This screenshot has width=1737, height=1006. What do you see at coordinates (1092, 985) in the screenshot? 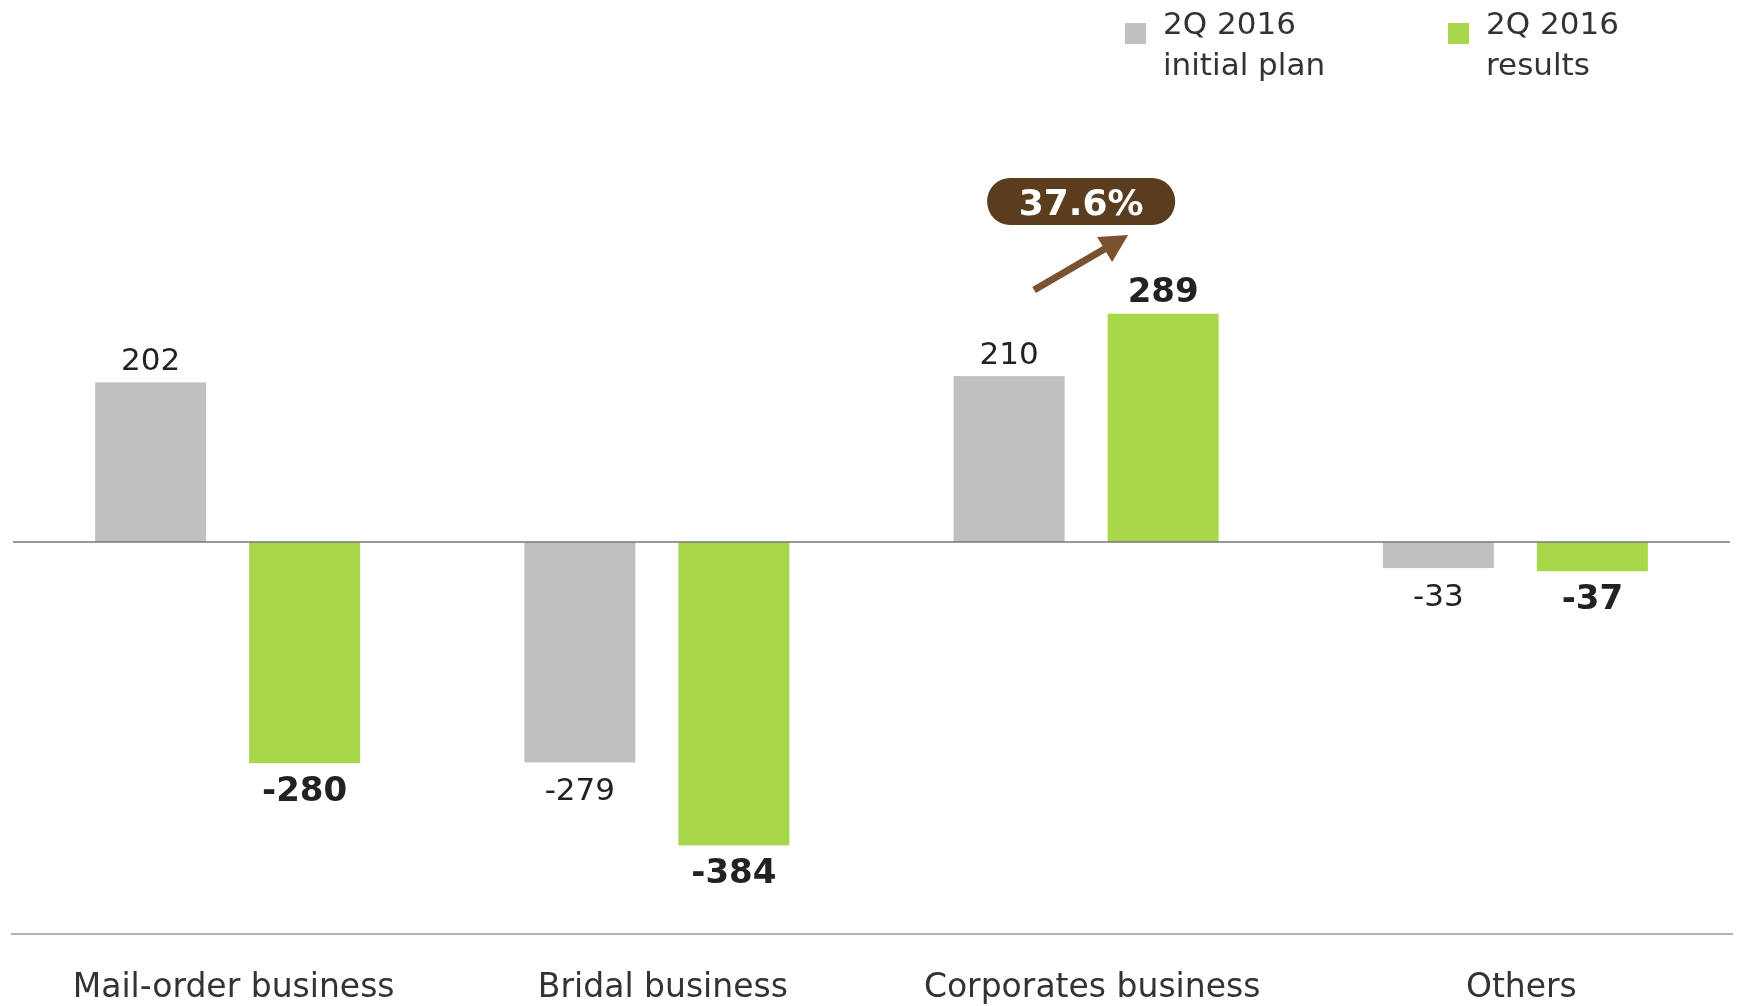
I see `x-tick-label: Corporates business` at bounding box center [1092, 985].